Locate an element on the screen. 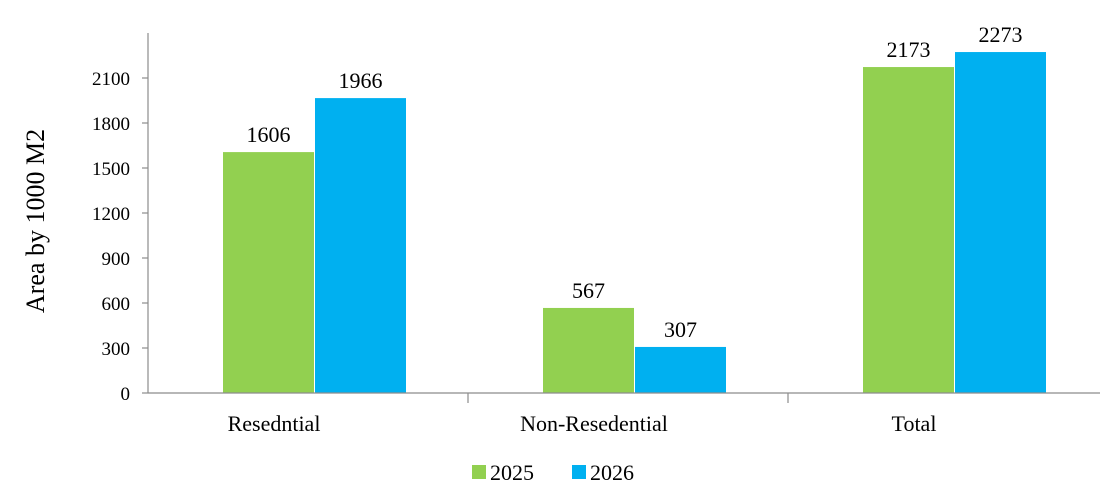 The height and width of the screenshot is (490, 1100). y-tick-label: 900 is located at coordinates (116, 259).